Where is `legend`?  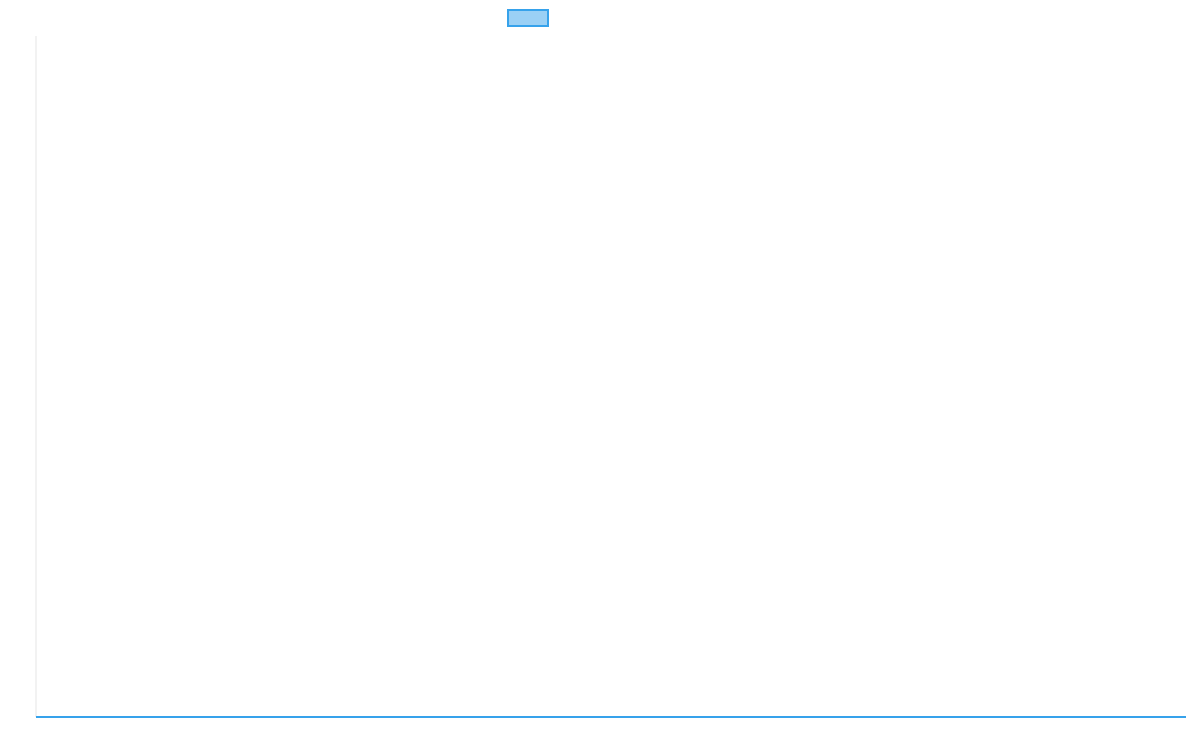 legend is located at coordinates (528, 18).